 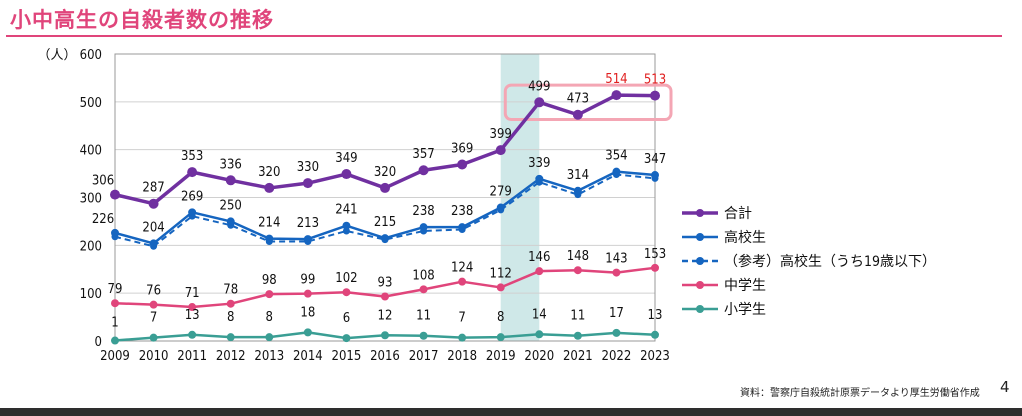 What do you see at coordinates (745, 237) in the screenshot?
I see `legend-label-high: 高校生` at bounding box center [745, 237].